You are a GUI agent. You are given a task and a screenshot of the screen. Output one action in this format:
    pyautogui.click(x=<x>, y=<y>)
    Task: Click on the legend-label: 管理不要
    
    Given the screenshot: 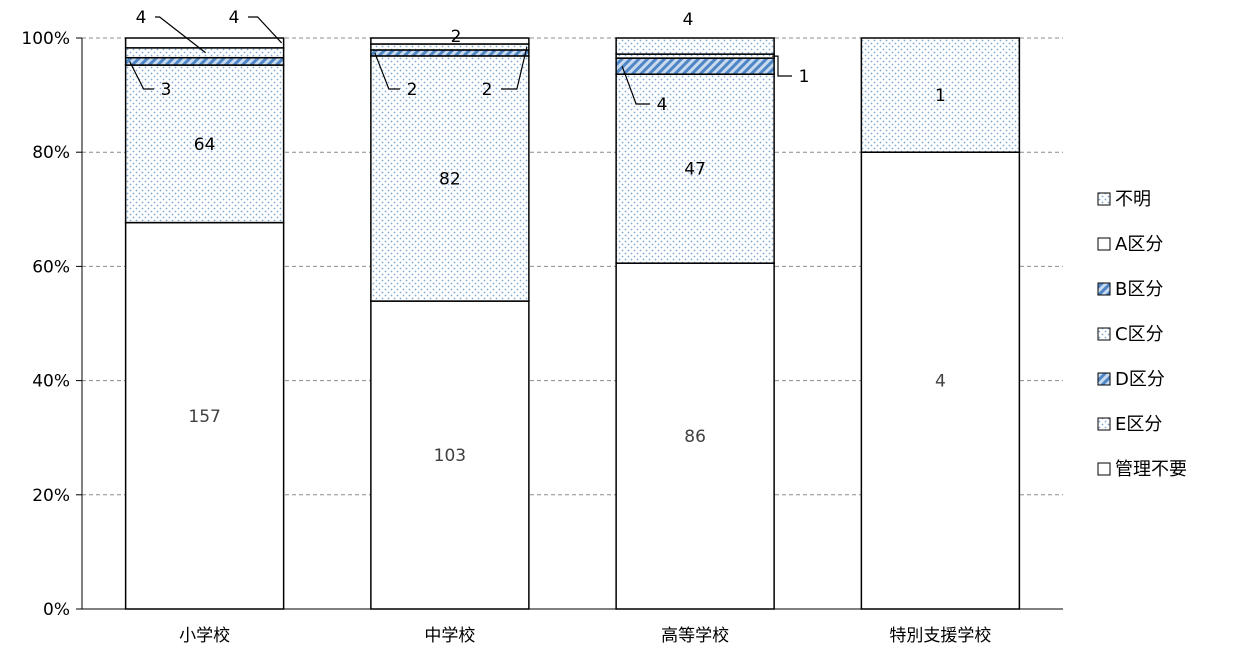 What is the action you would take?
    pyautogui.click(x=1151, y=469)
    